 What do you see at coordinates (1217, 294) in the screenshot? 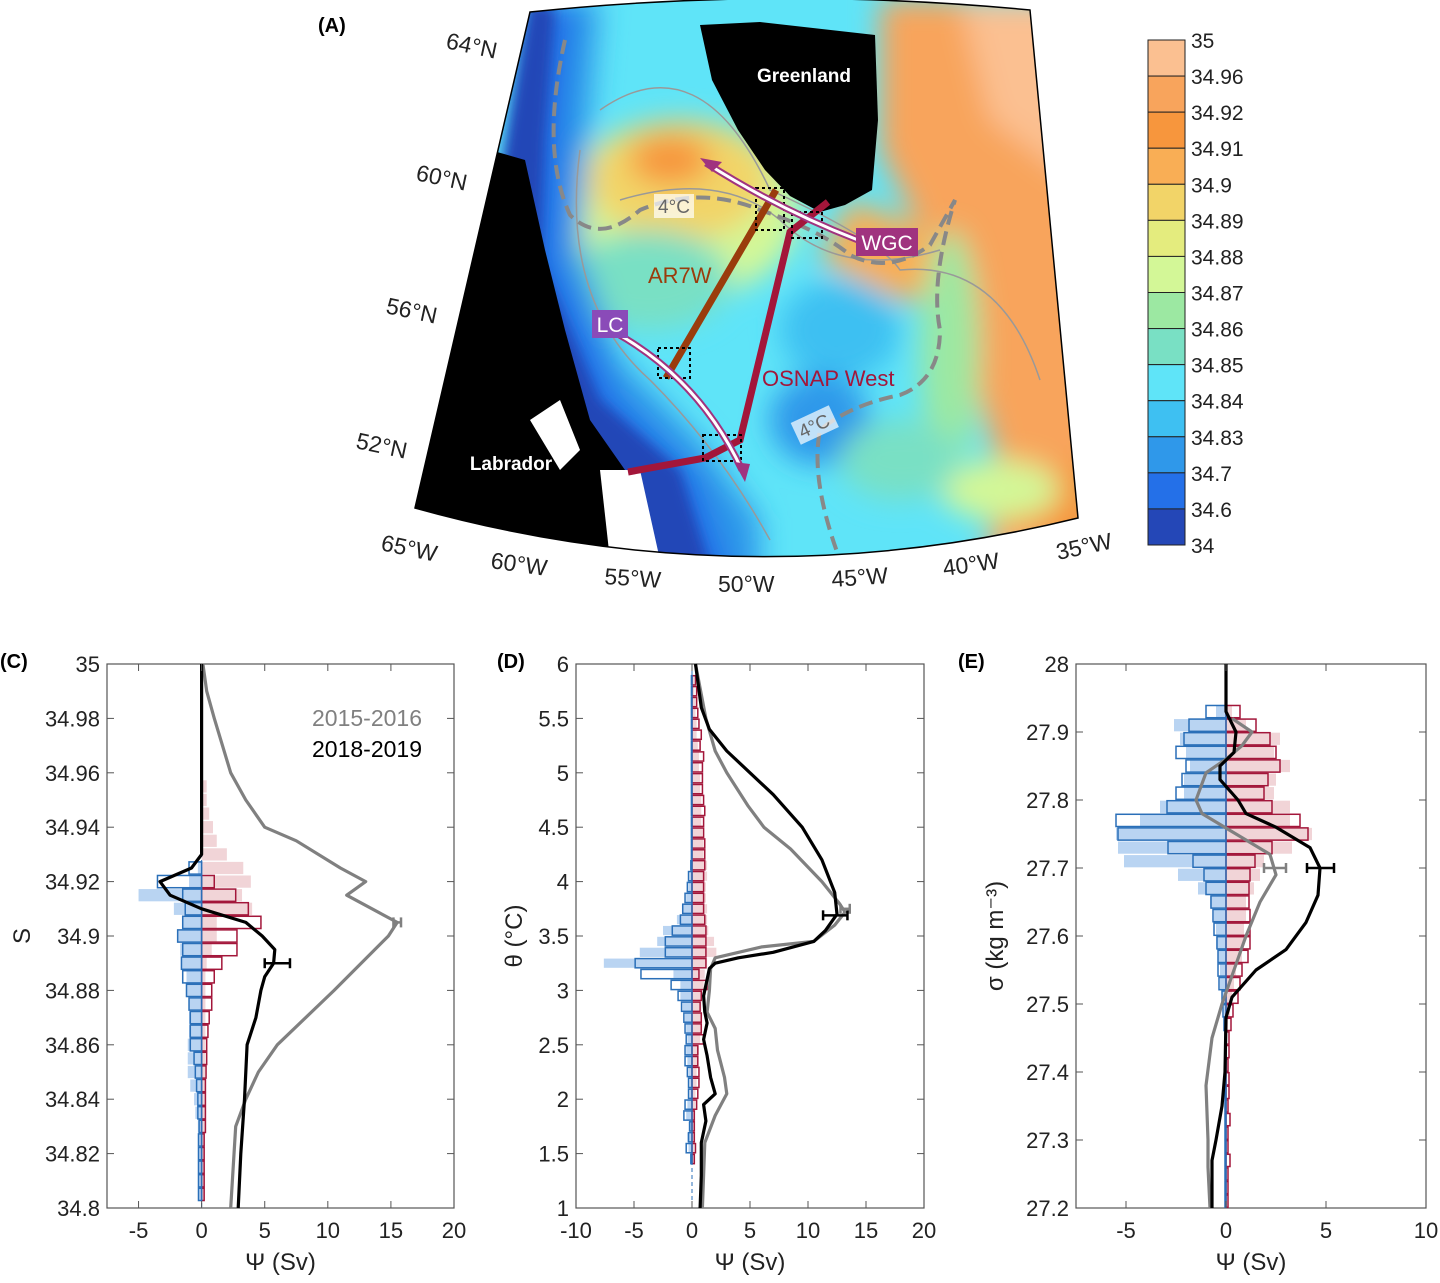
I see `colorbar-tick-label: 34.87` at bounding box center [1217, 294].